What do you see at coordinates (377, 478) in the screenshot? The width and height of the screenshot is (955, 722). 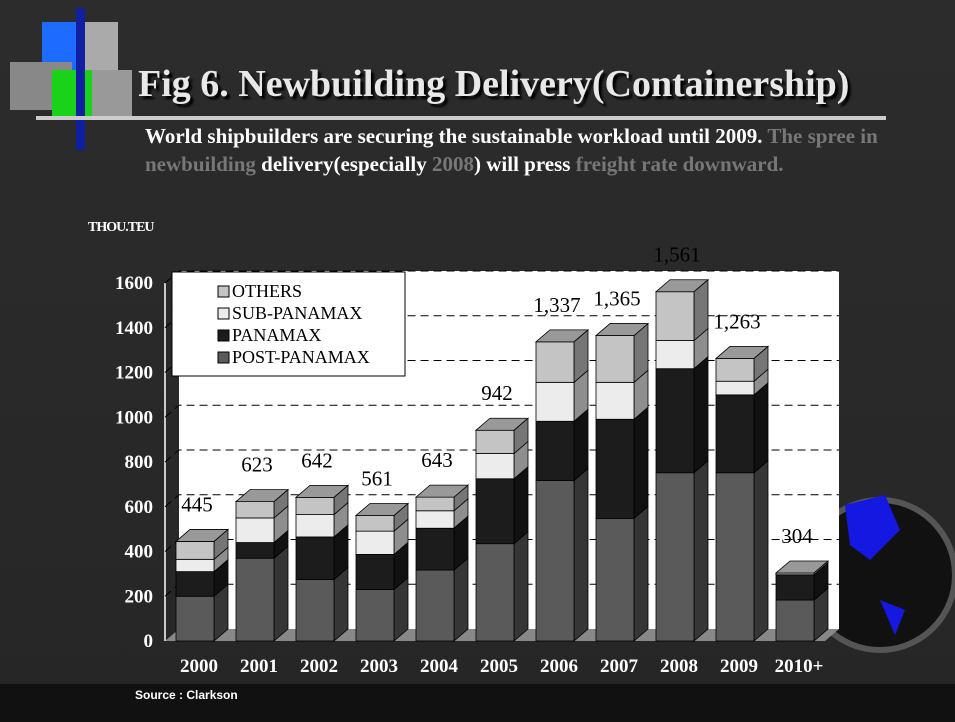 I see `total-label: 561` at bounding box center [377, 478].